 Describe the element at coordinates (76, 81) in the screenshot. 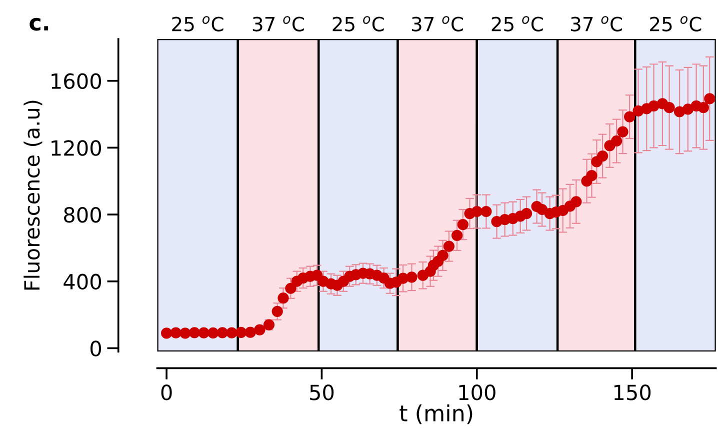

I see `y-tick-label: 1600` at that location.